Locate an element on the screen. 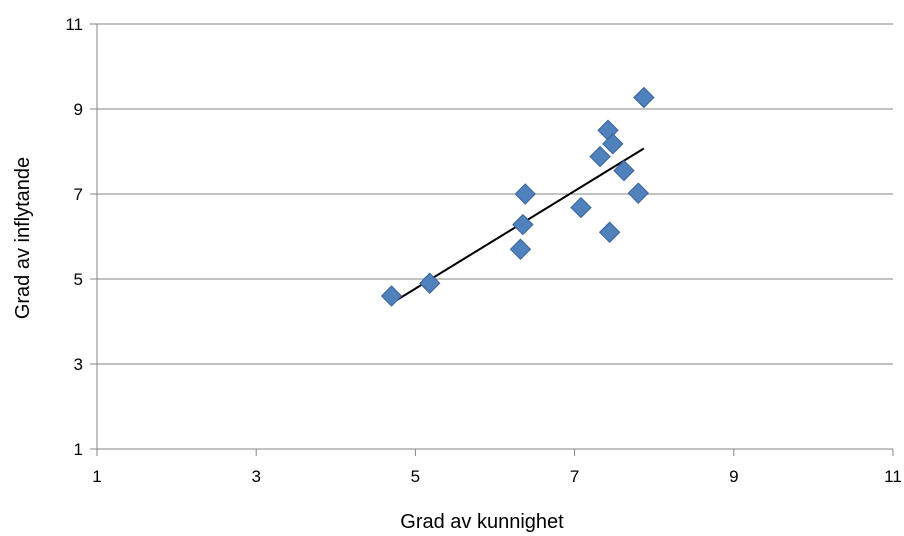 This screenshot has height=536, width=904. data-points is located at coordinates (517, 196).